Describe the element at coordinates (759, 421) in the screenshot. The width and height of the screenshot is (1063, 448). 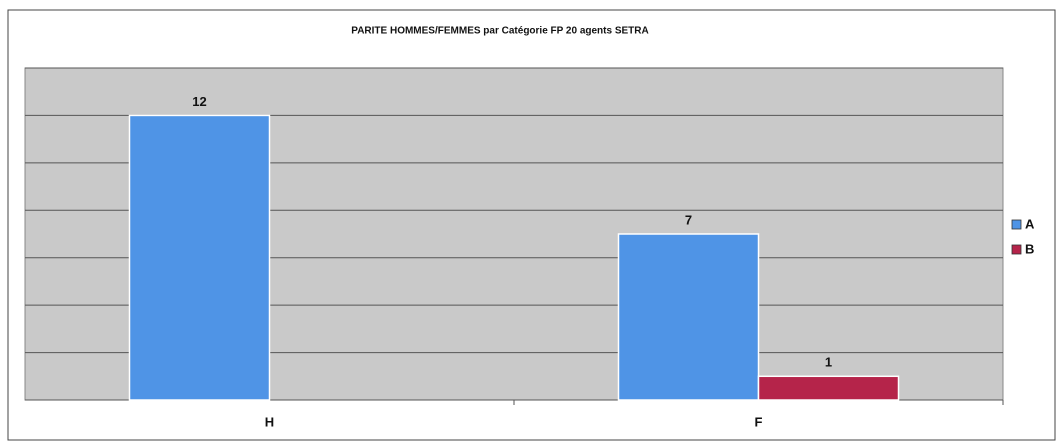
I see `x-tick-label: F` at that location.